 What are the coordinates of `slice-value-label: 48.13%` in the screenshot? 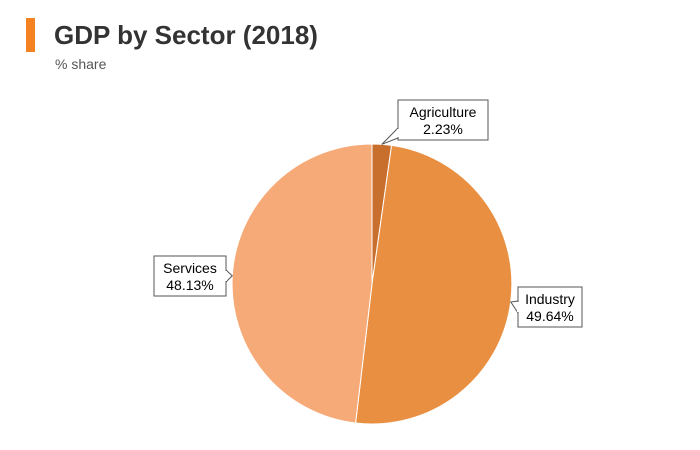 It's located at (189, 285).